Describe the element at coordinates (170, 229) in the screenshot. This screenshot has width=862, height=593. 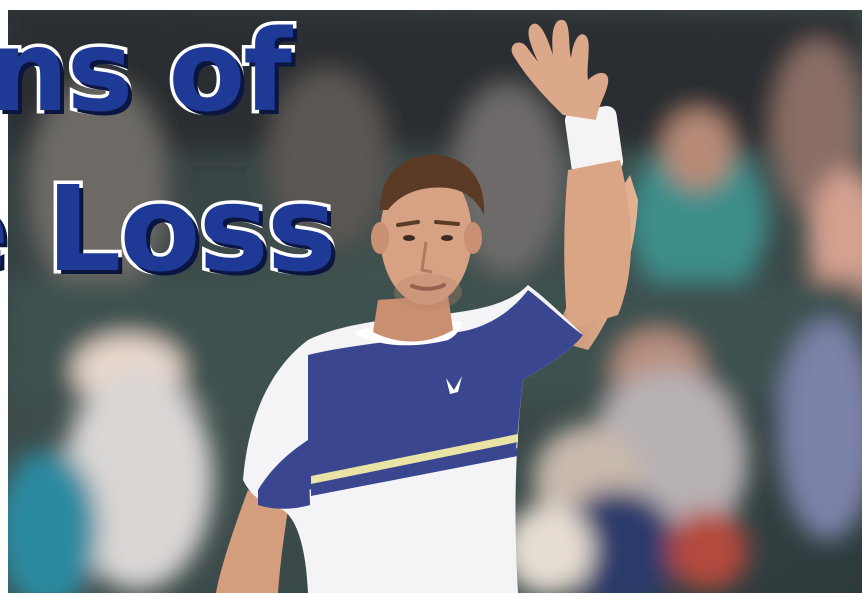
I see `headline-line-2: e Loss` at that location.